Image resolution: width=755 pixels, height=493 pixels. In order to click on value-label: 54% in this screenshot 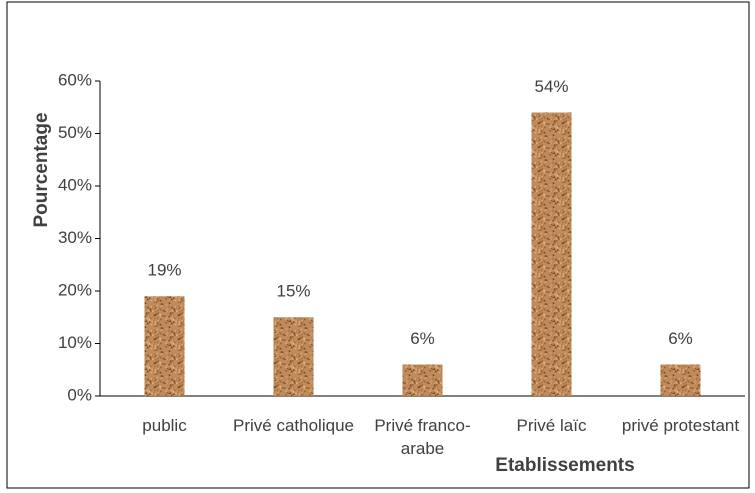, I will do `click(551, 86)`.